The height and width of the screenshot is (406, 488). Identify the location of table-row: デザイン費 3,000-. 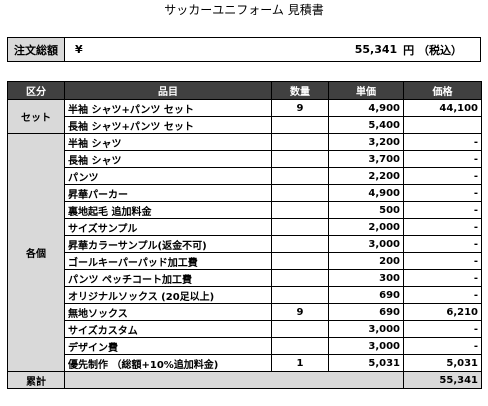
(245, 346).